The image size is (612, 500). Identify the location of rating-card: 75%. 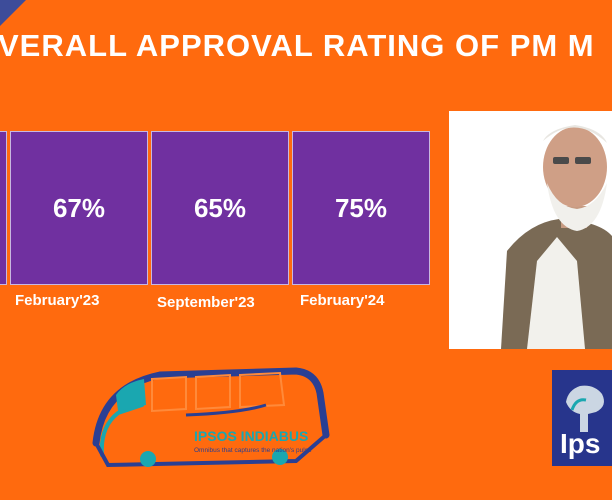
(361, 208).